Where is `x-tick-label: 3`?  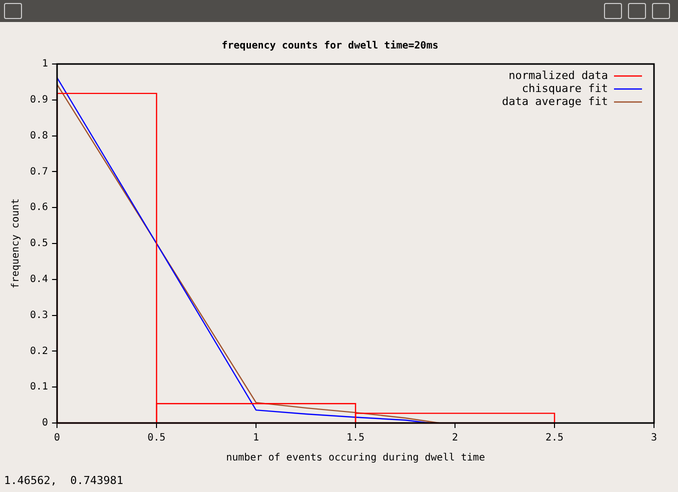 x-tick-label: 3 is located at coordinates (654, 438).